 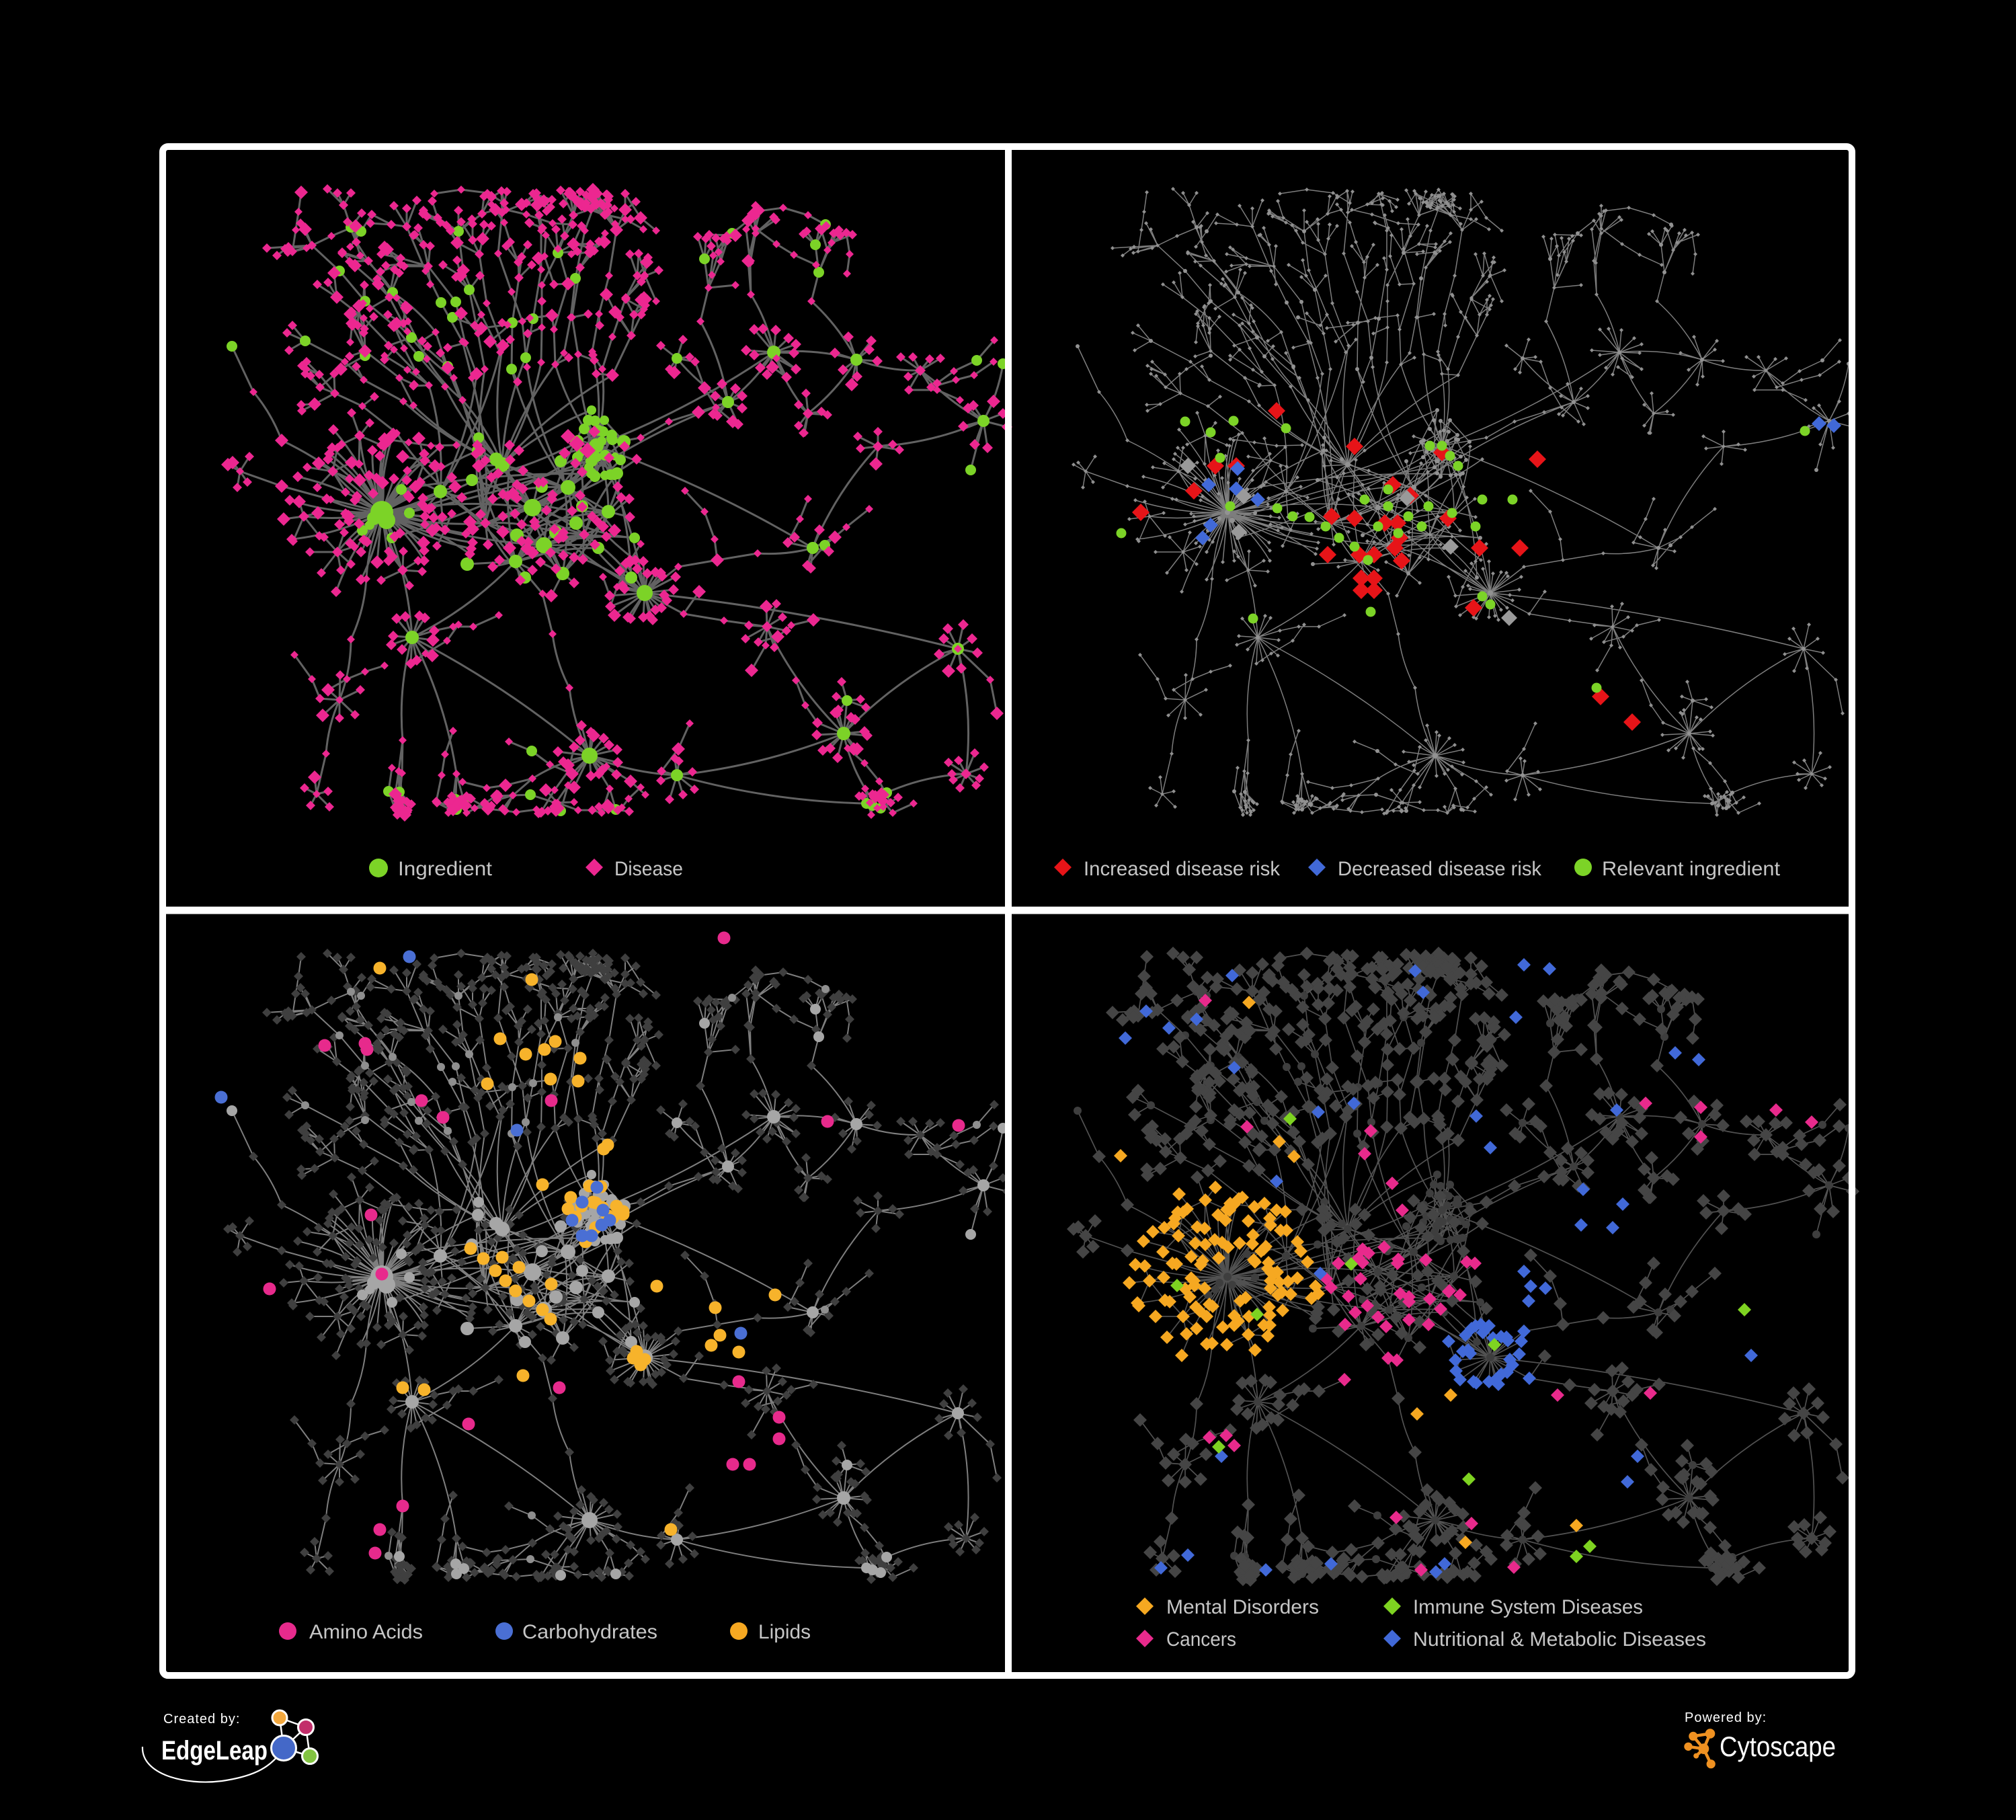 I want to click on svg-text:Nutritional & Metabolic Diseas: Nutritional & Metabolic Diseases, so click(x=1559, y=1639).